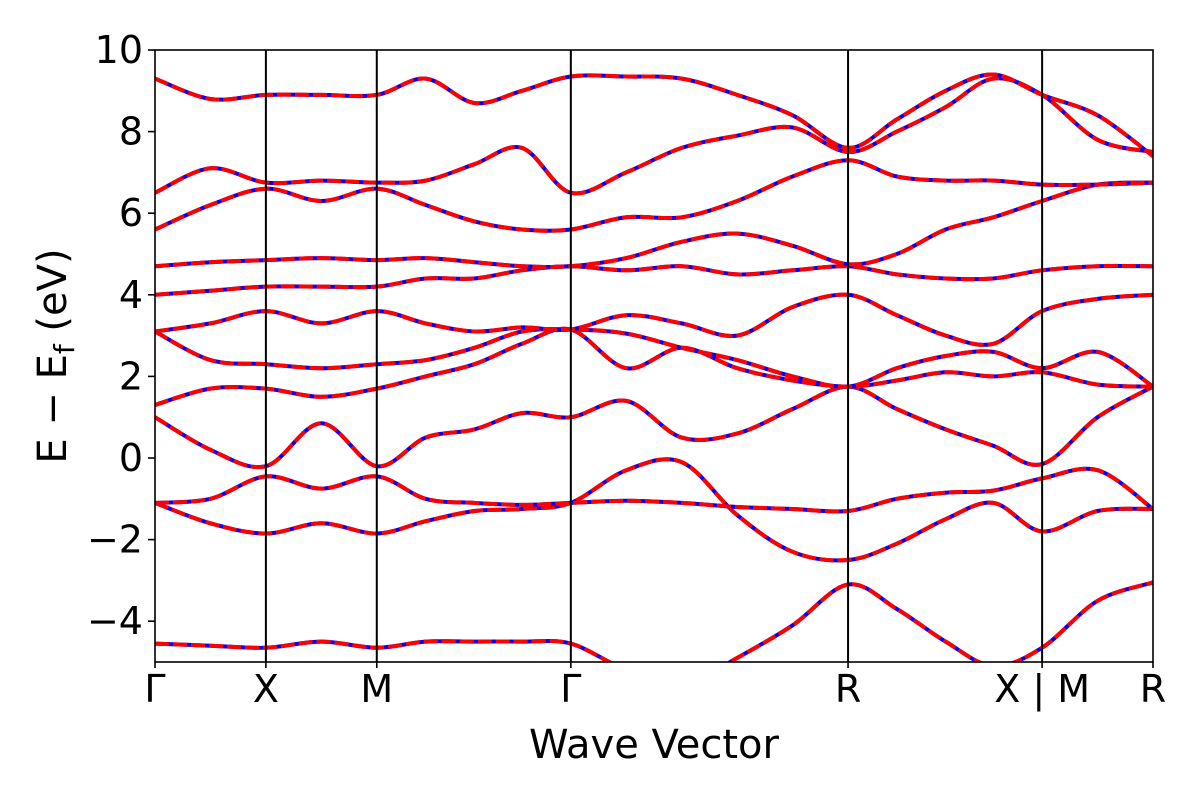 The width and height of the screenshot is (1200, 800). Describe the element at coordinates (655, 687) in the screenshot. I see `x-axis-ticks: Γ X M Γ R X | M R` at that location.